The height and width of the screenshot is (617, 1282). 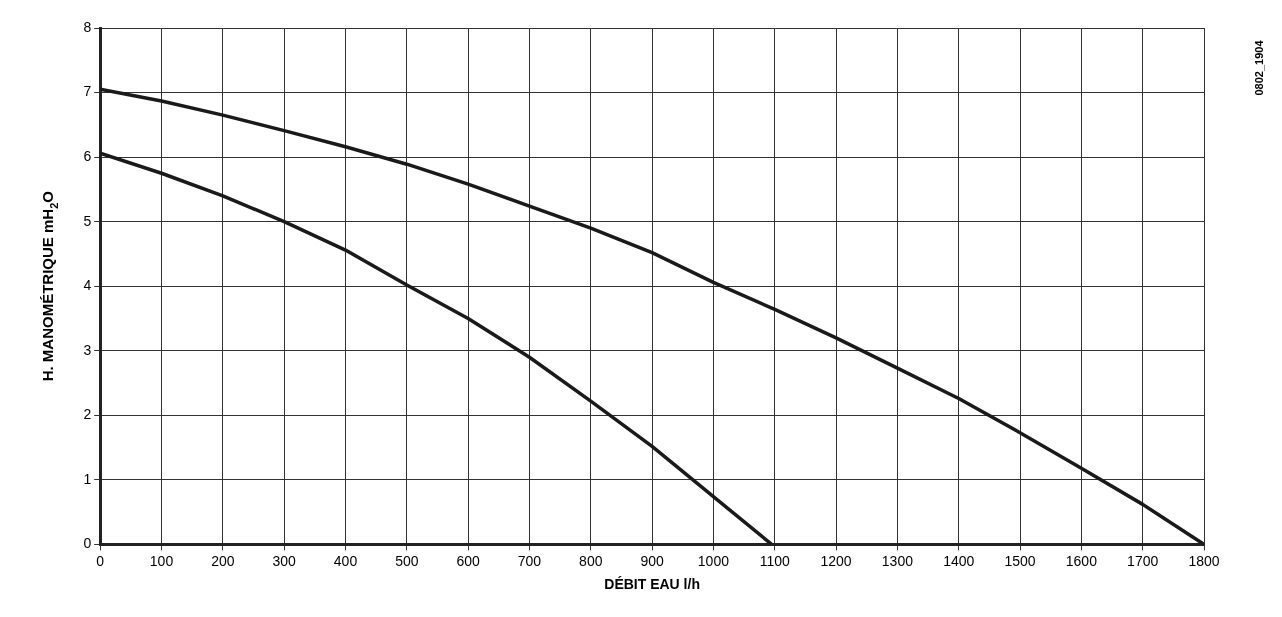 What do you see at coordinates (407, 560) in the screenshot?
I see `x-tick-label: 500` at bounding box center [407, 560].